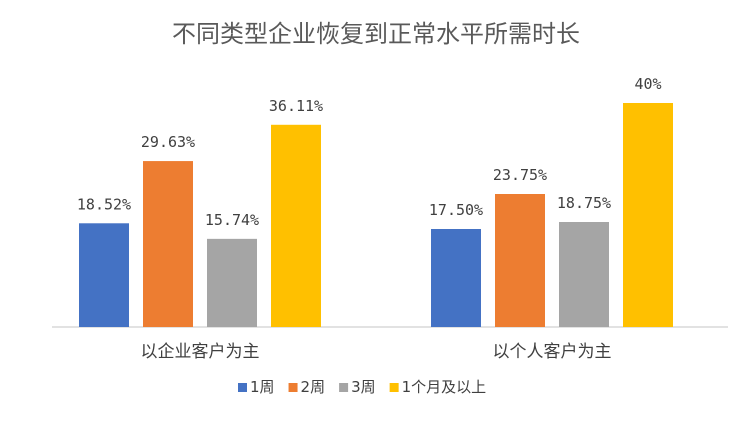 This screenshot has width=752, height=421. What do you see at coordinates (262, 387) in the screenshot?
I see `legend-label: 1周` at bounding box center [262, 387].